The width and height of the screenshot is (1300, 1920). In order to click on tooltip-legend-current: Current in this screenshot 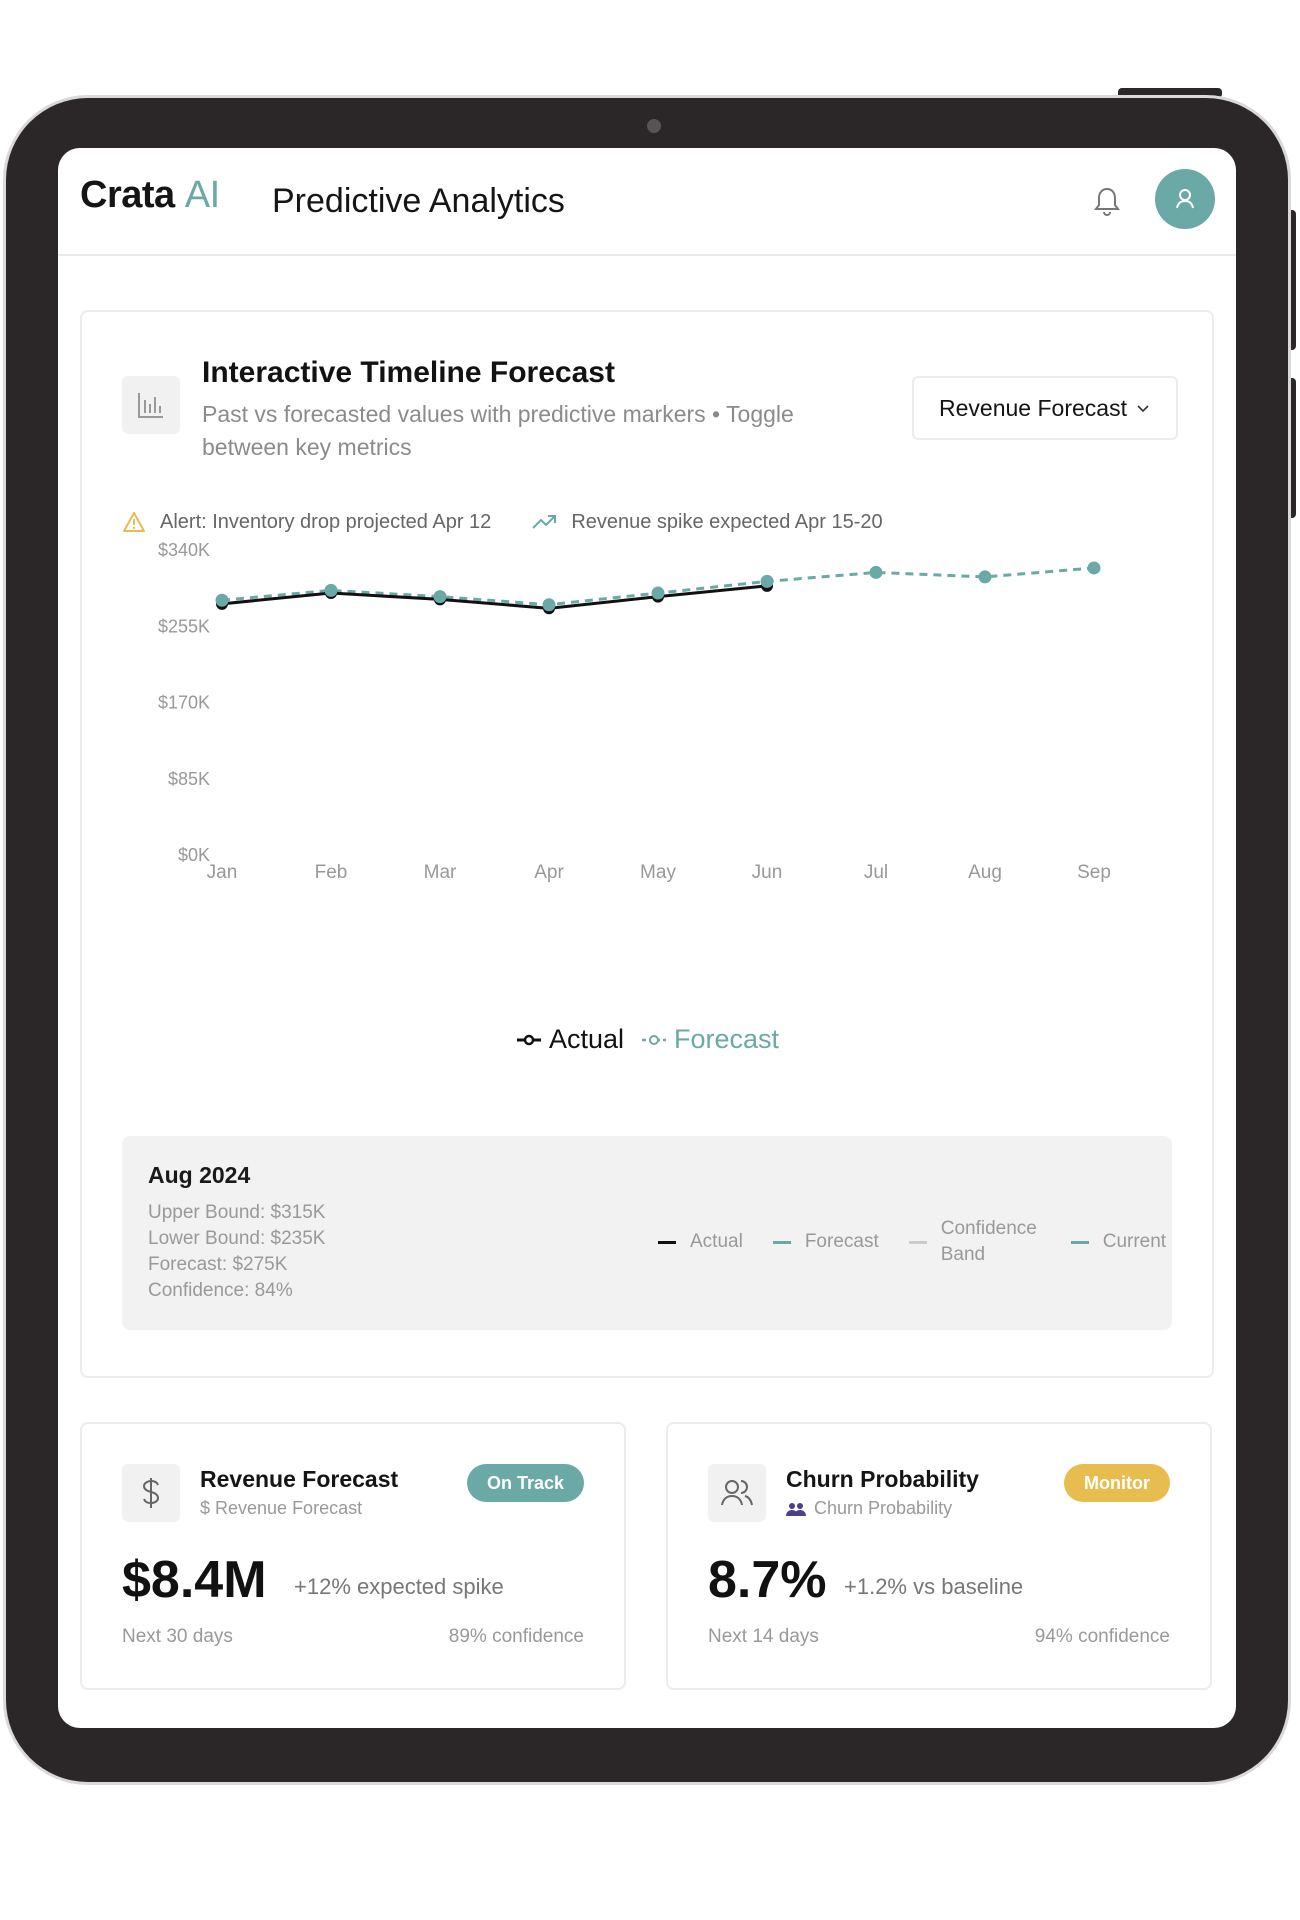, I will do `click(1118, 1242)`.